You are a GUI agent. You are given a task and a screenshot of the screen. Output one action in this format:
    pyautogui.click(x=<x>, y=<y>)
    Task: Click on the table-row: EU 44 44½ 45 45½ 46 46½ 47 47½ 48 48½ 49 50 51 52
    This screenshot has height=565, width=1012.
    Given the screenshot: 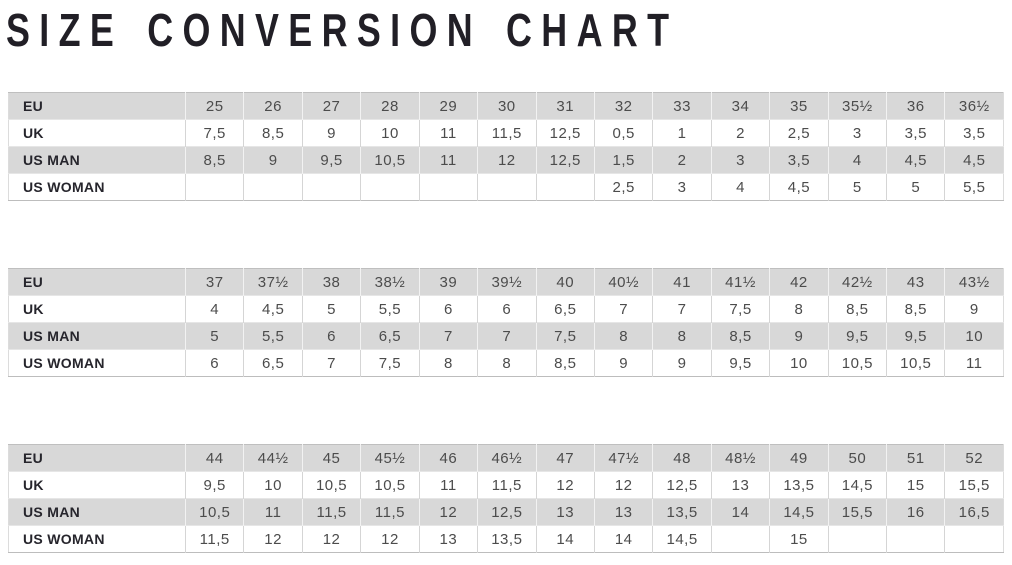 What is the action you would take?
    pyautogui.click(x=506, y=458)
    